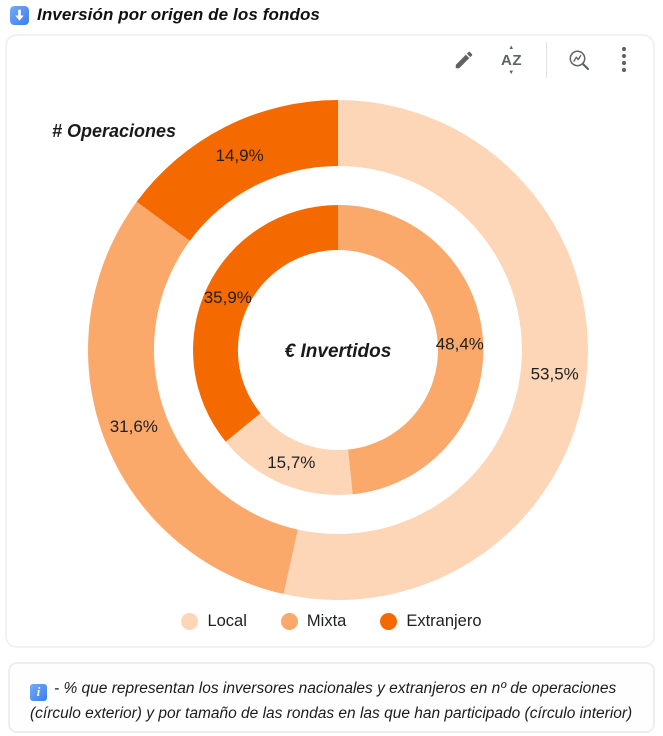 The image size is (663, 736). I want to click on legend-swatch-extranjero, so click(389, 621).